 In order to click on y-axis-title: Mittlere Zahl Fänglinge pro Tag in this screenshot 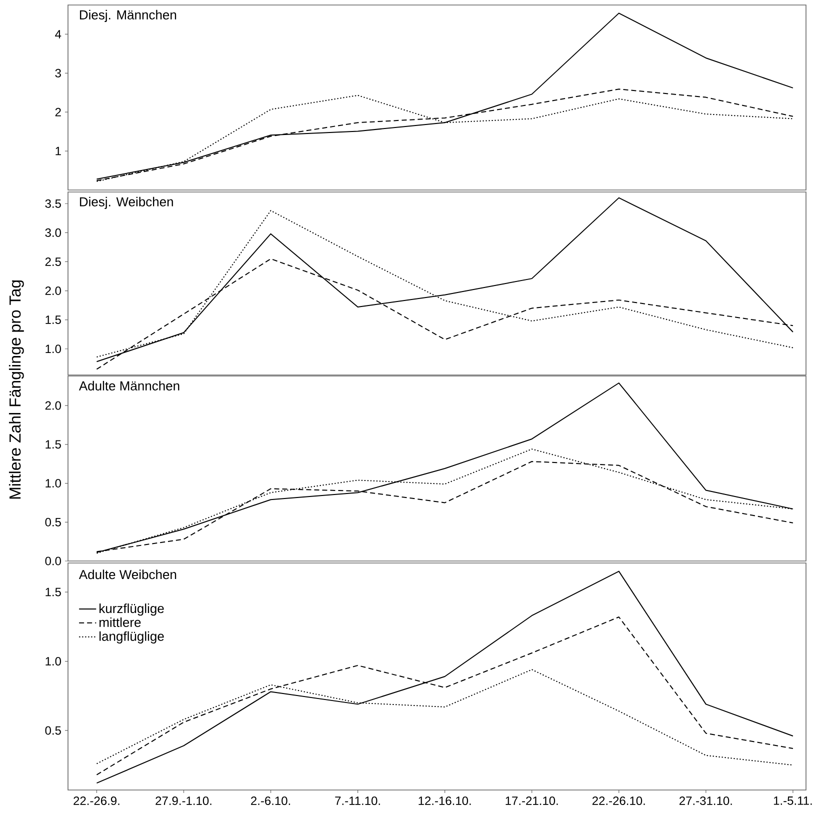, I will do `click(16, 389)`.